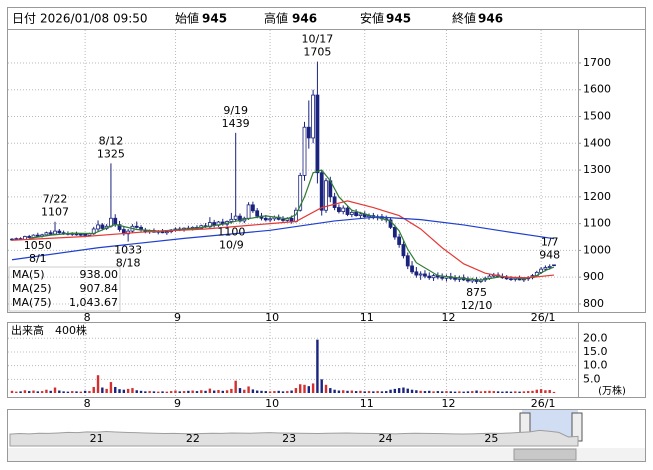 This screenshot has height=470, width=653. What do you see at coordinates (272, 317) in the screenshot?
I see `x-tick-label: 10` at bounding box center [272, 317].